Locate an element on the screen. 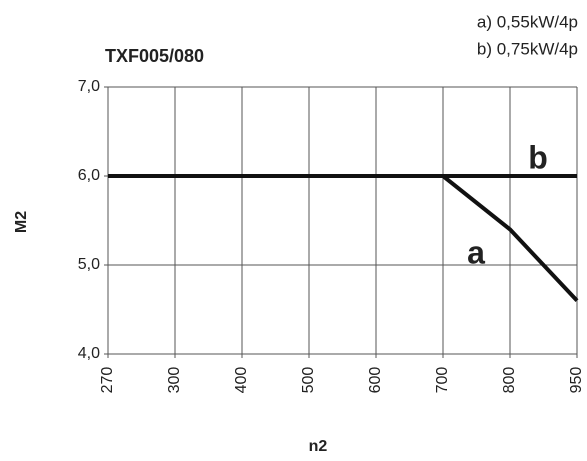 Image resolution: width=587 pixels, height=461 pixels. x-tick-label: 270 is located at coordinates (107, 380).